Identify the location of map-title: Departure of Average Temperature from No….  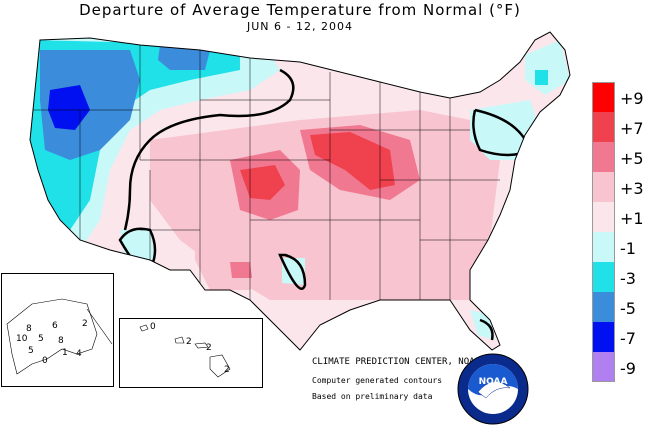
(300, 10).